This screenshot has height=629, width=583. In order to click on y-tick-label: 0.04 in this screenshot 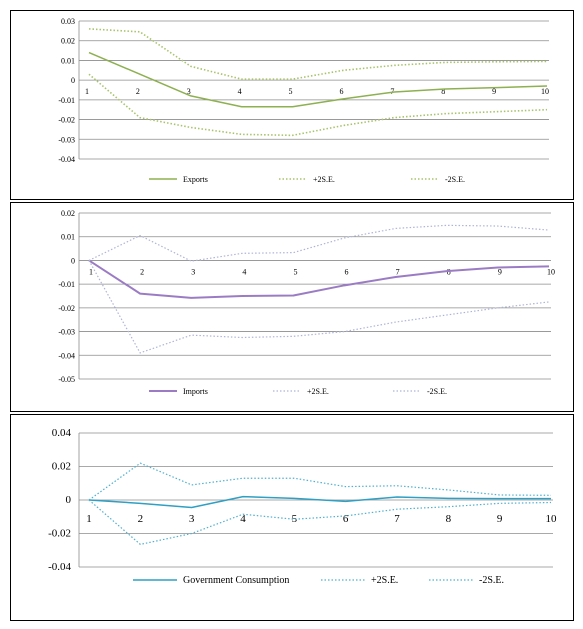, I will do `click(62, 433)`.